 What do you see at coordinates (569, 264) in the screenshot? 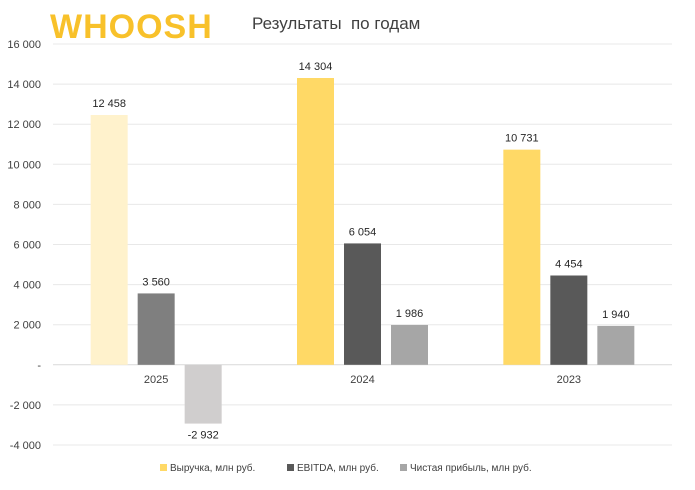
I see `data-label: 4 454` at bounding box center [569, 264].